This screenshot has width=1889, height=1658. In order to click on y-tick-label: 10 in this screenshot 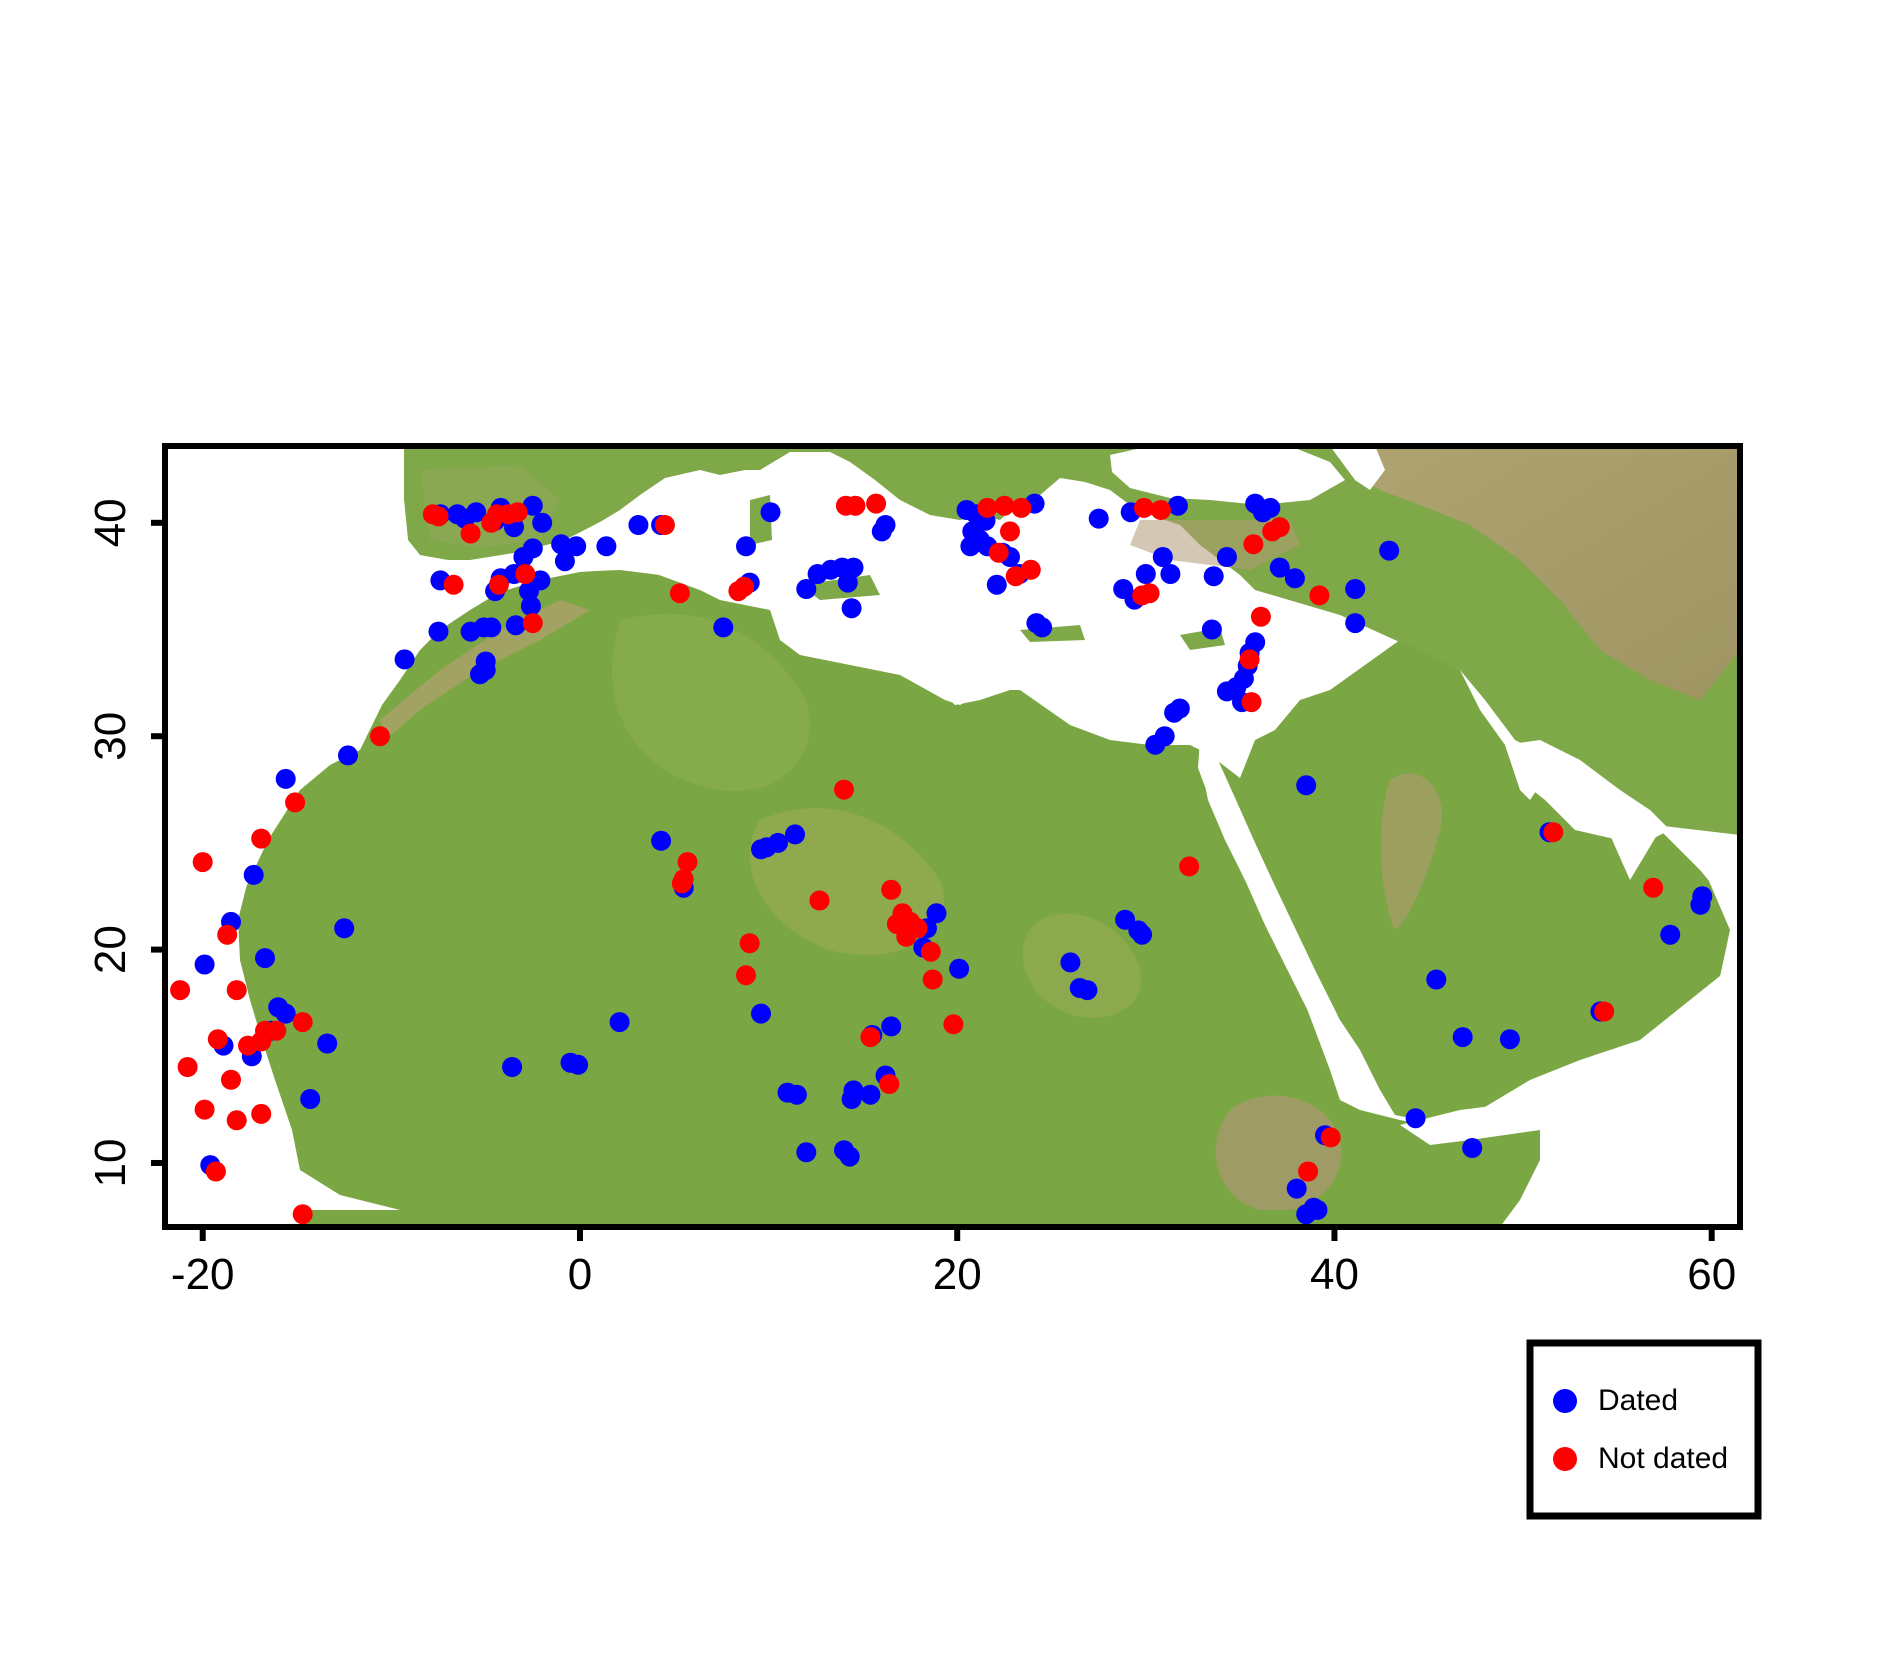, I will do `click(110, 1163)`.